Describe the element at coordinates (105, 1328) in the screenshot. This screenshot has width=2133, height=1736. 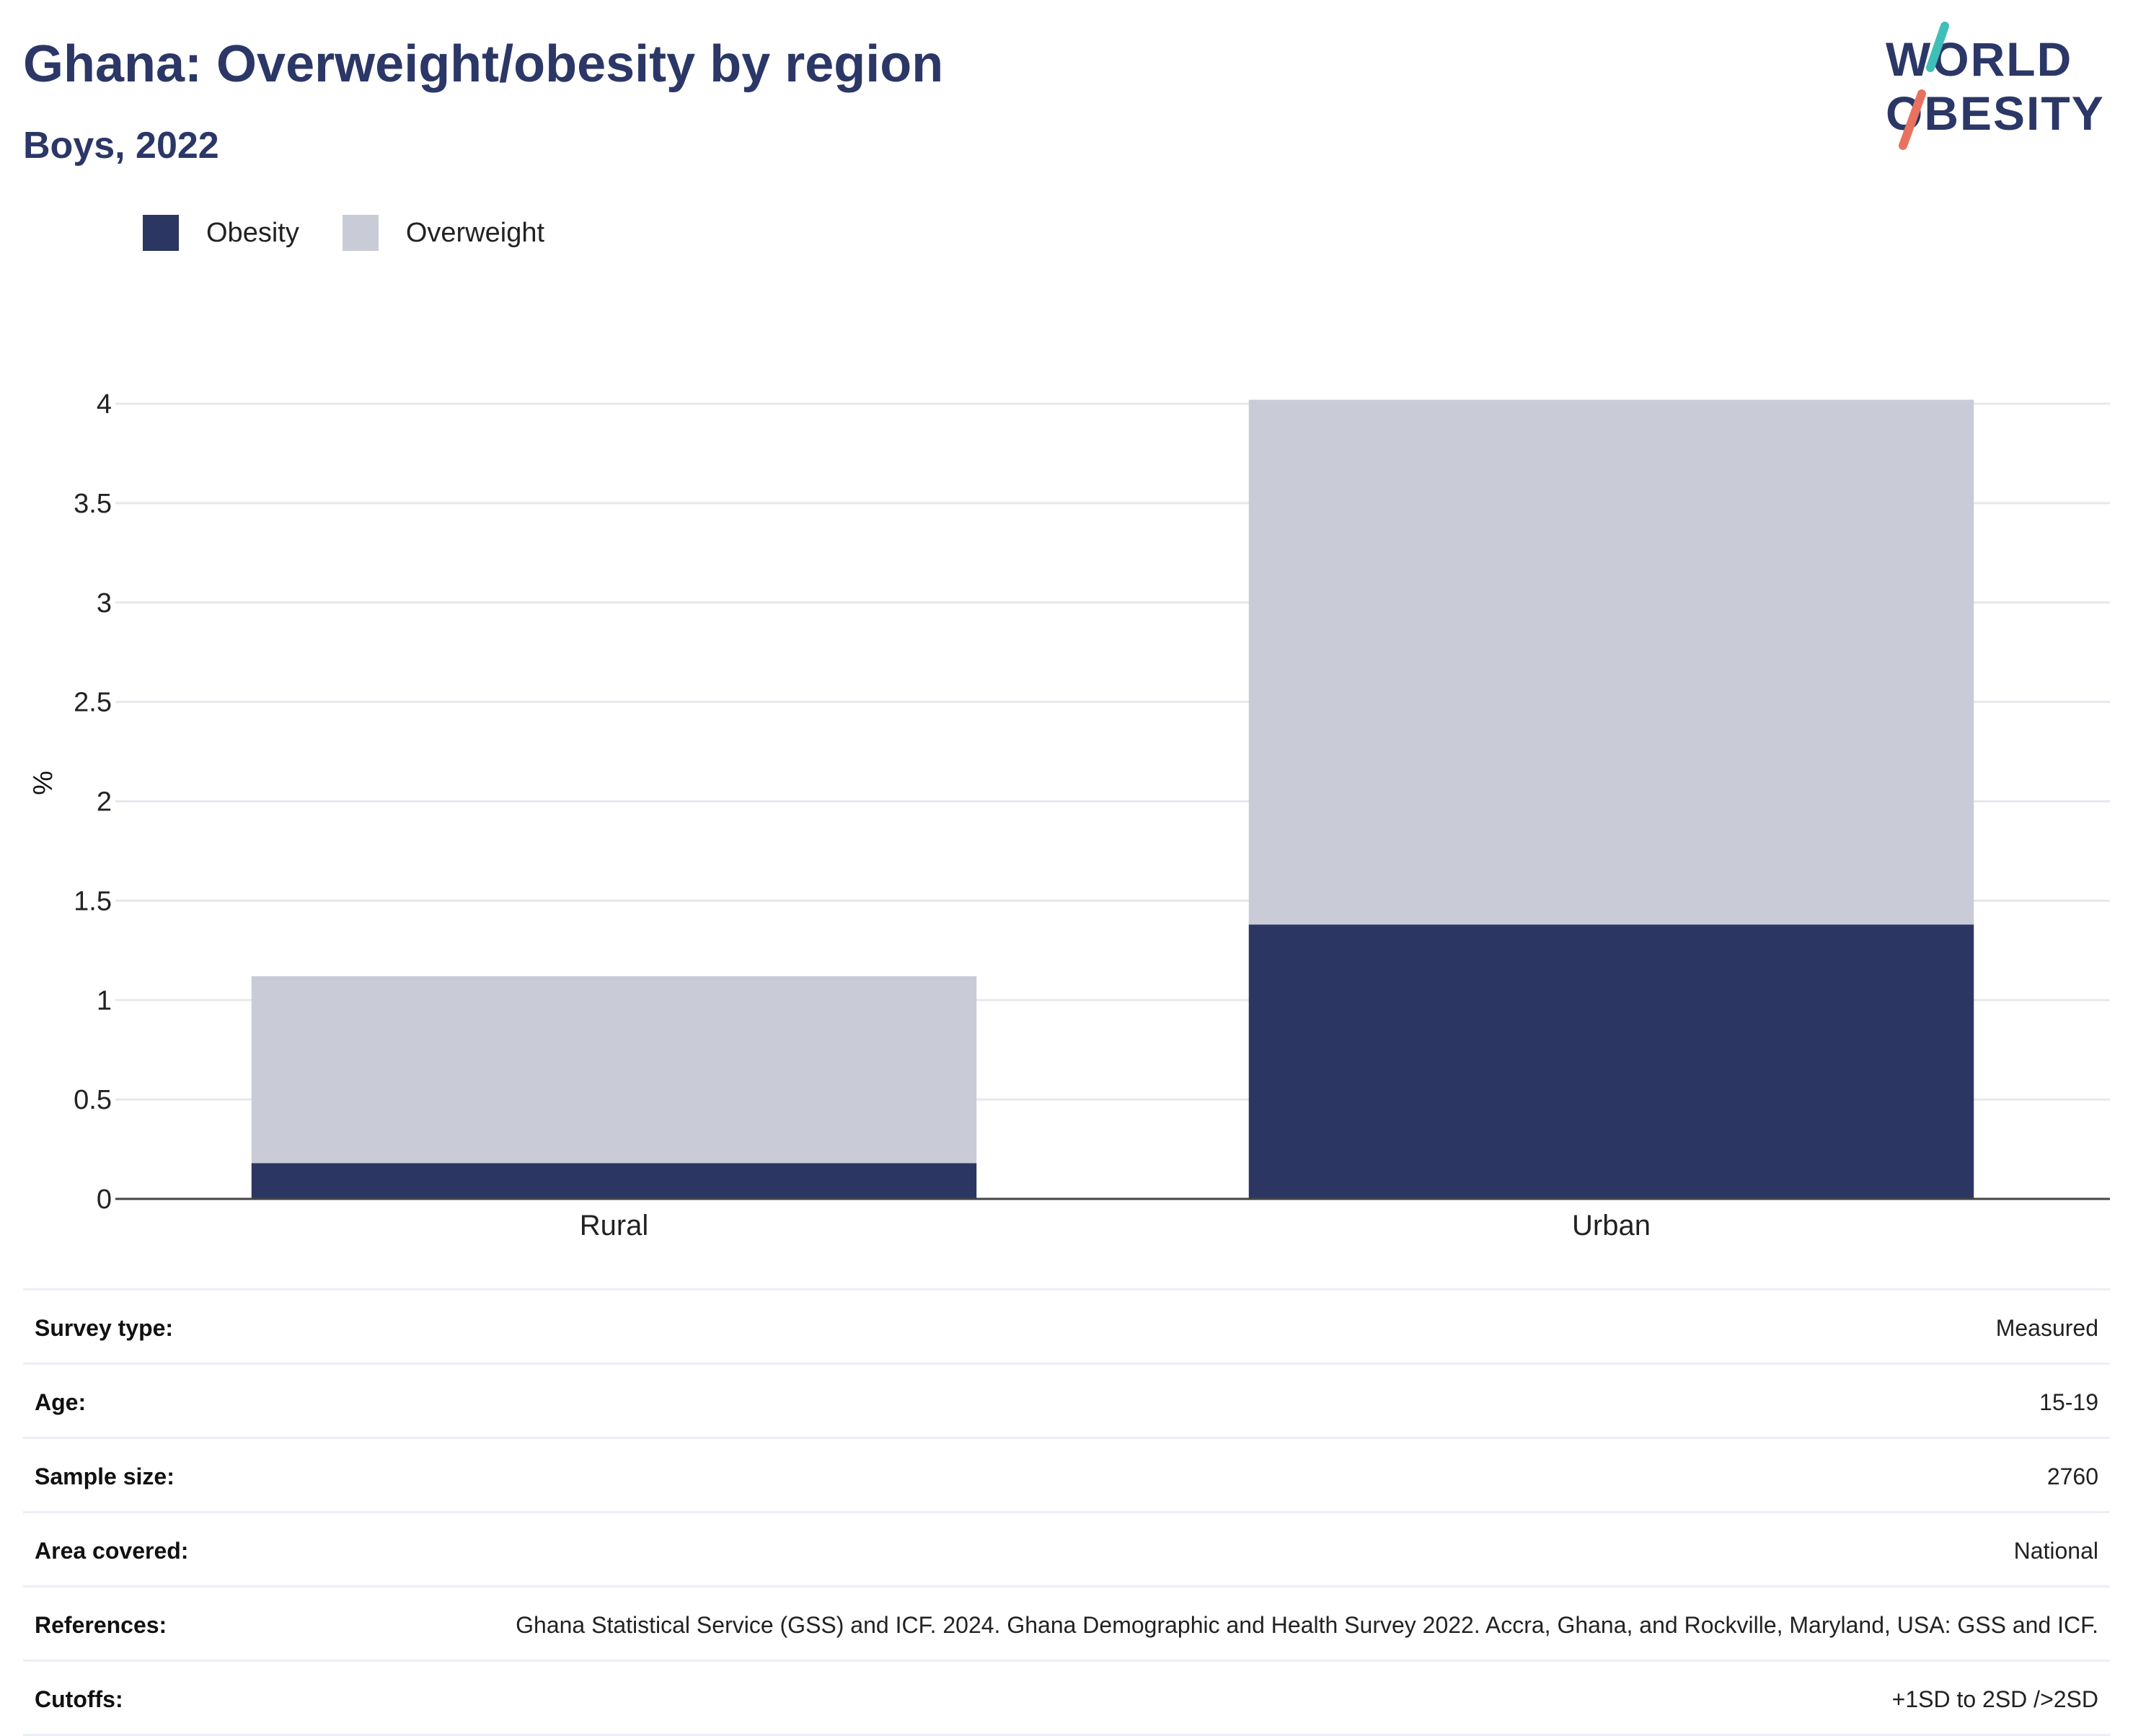
I see `info-label: Survey type:` at that location.